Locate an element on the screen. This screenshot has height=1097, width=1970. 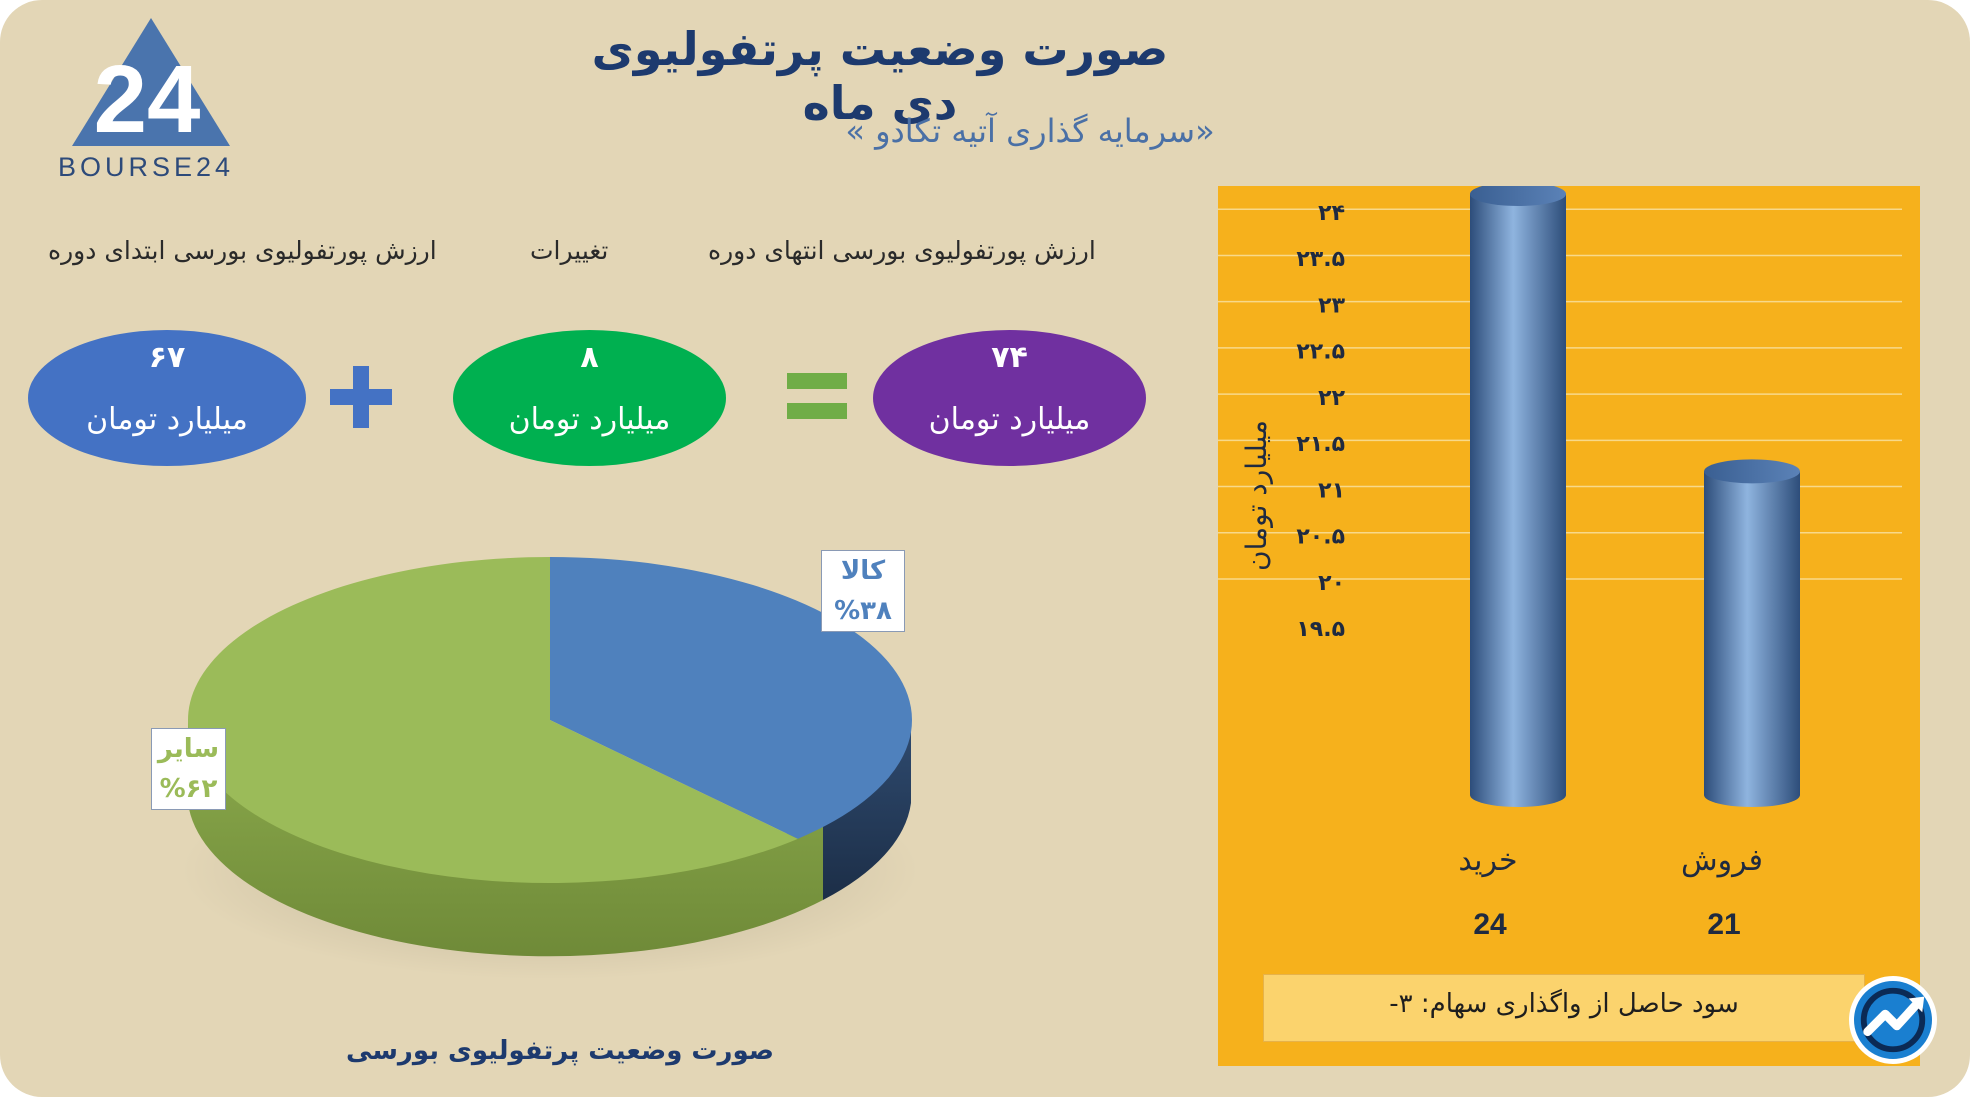
bar-value-label: 21 is located at coordinates (1723, 924).